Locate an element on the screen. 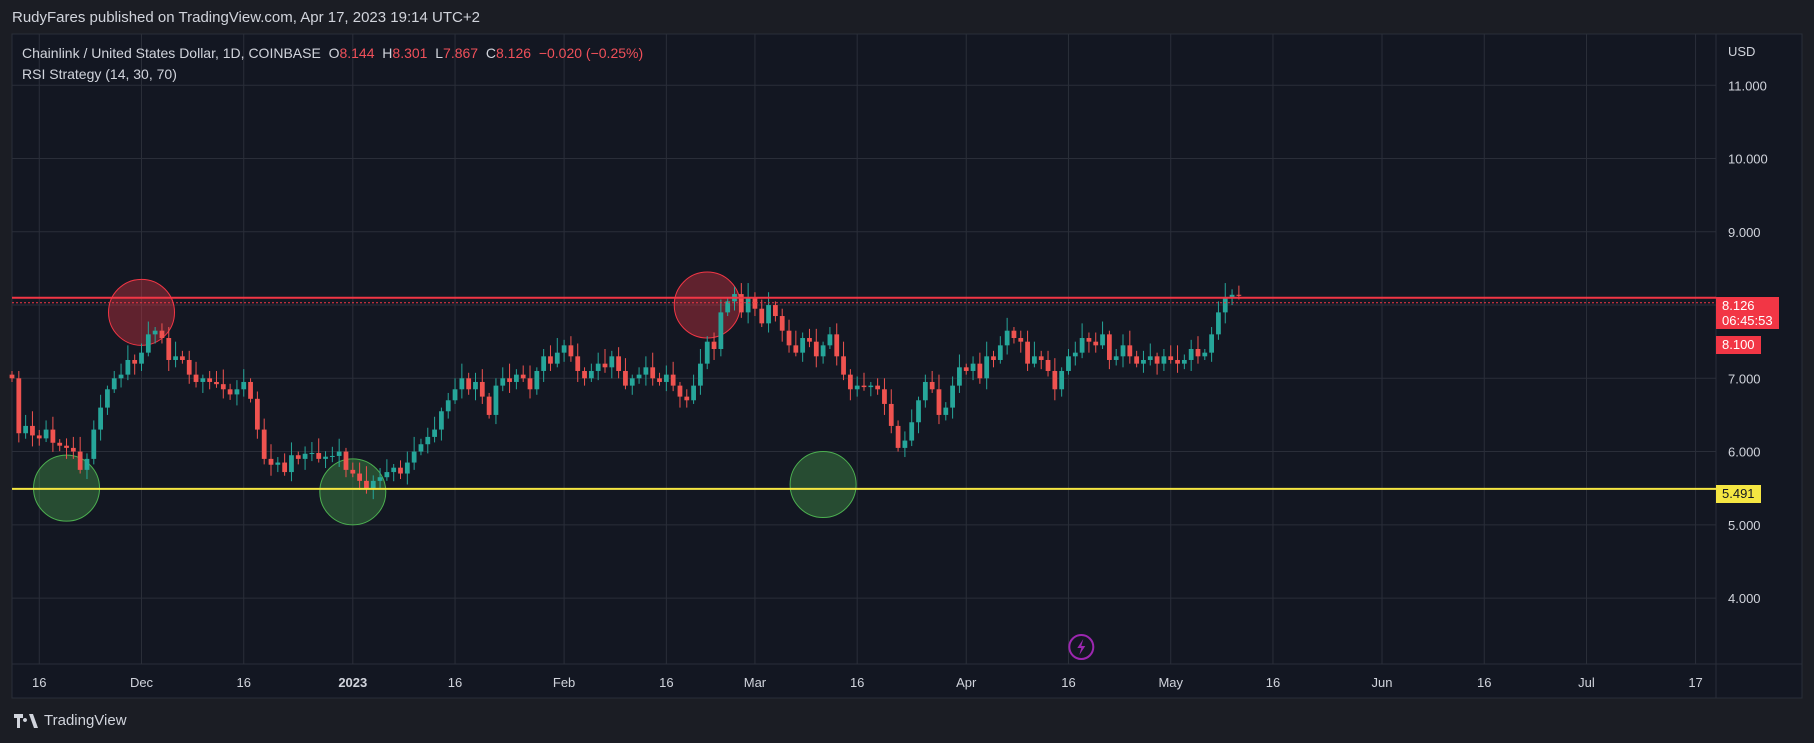  lightning-icon-bolt is located at coordinates (1081, 647).